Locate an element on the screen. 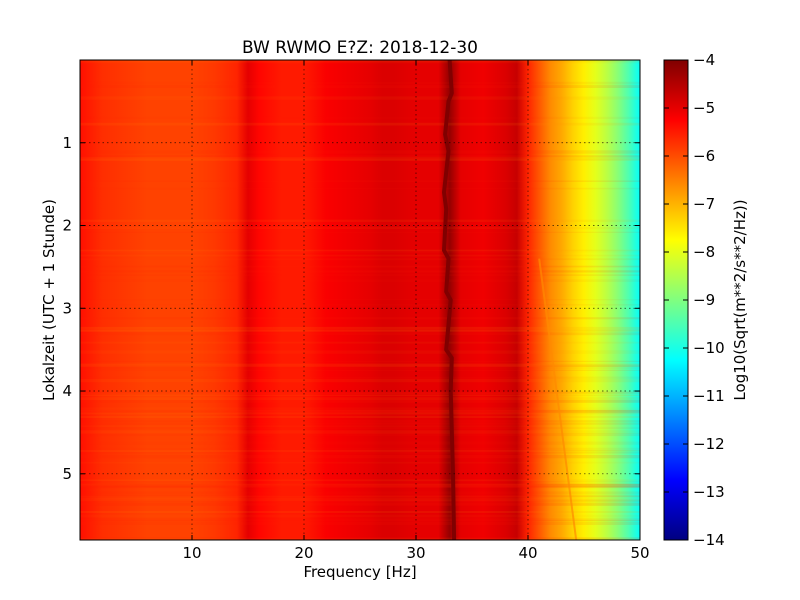  drifting-spectral-line is located at coordinates (558, 399).